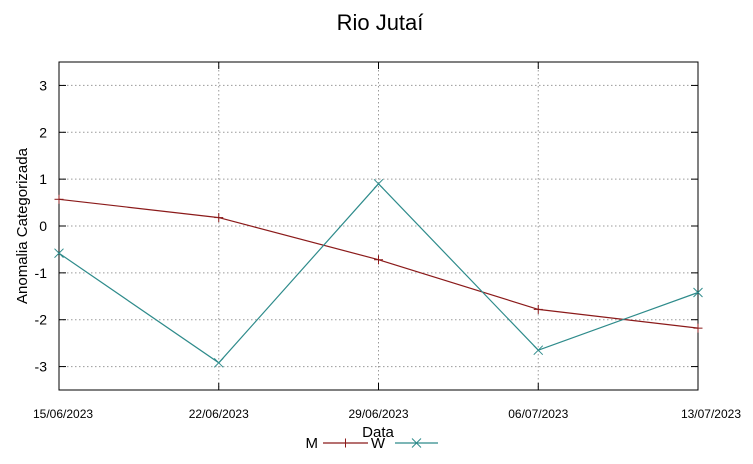 The height and width of the screenshot is (464, 753). What do you see at coordinates (378, 443) in the screenshot?
I see `legend-label-w: W` at bounding box center [378, 443].